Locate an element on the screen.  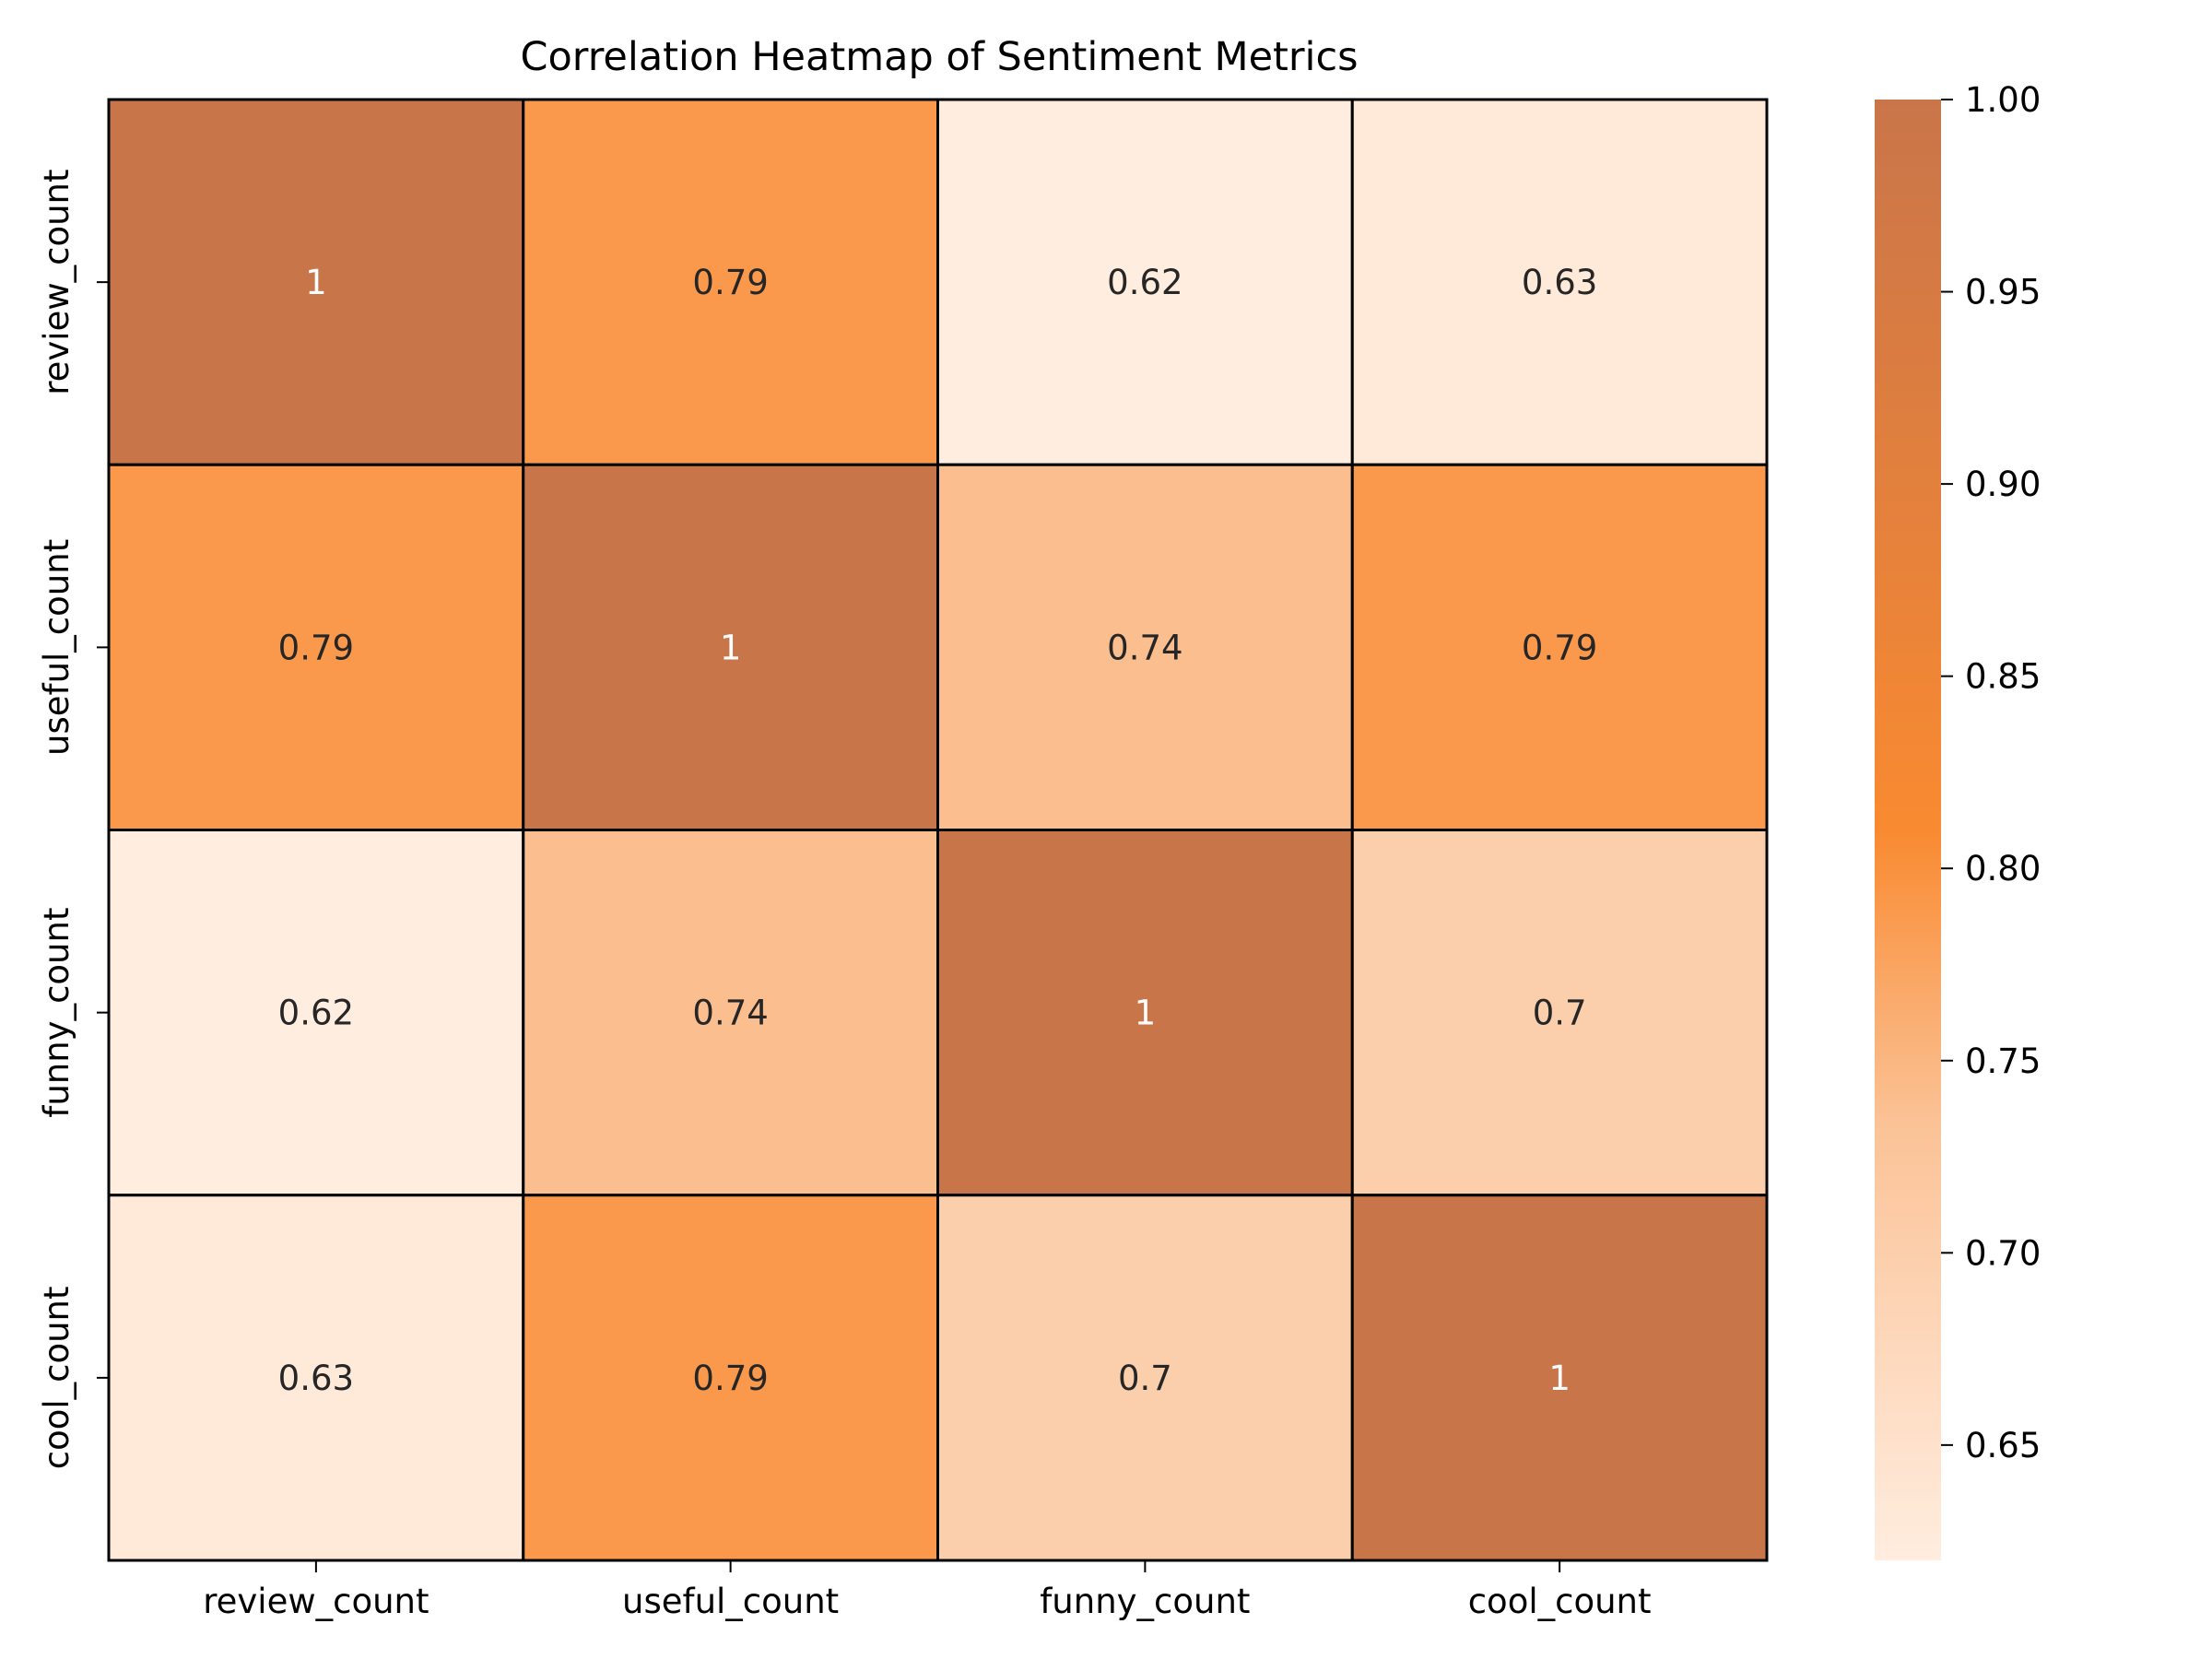
chart-title: Correlation Heatmap of Sentiment Metrics is located at coordinates (939, 57).